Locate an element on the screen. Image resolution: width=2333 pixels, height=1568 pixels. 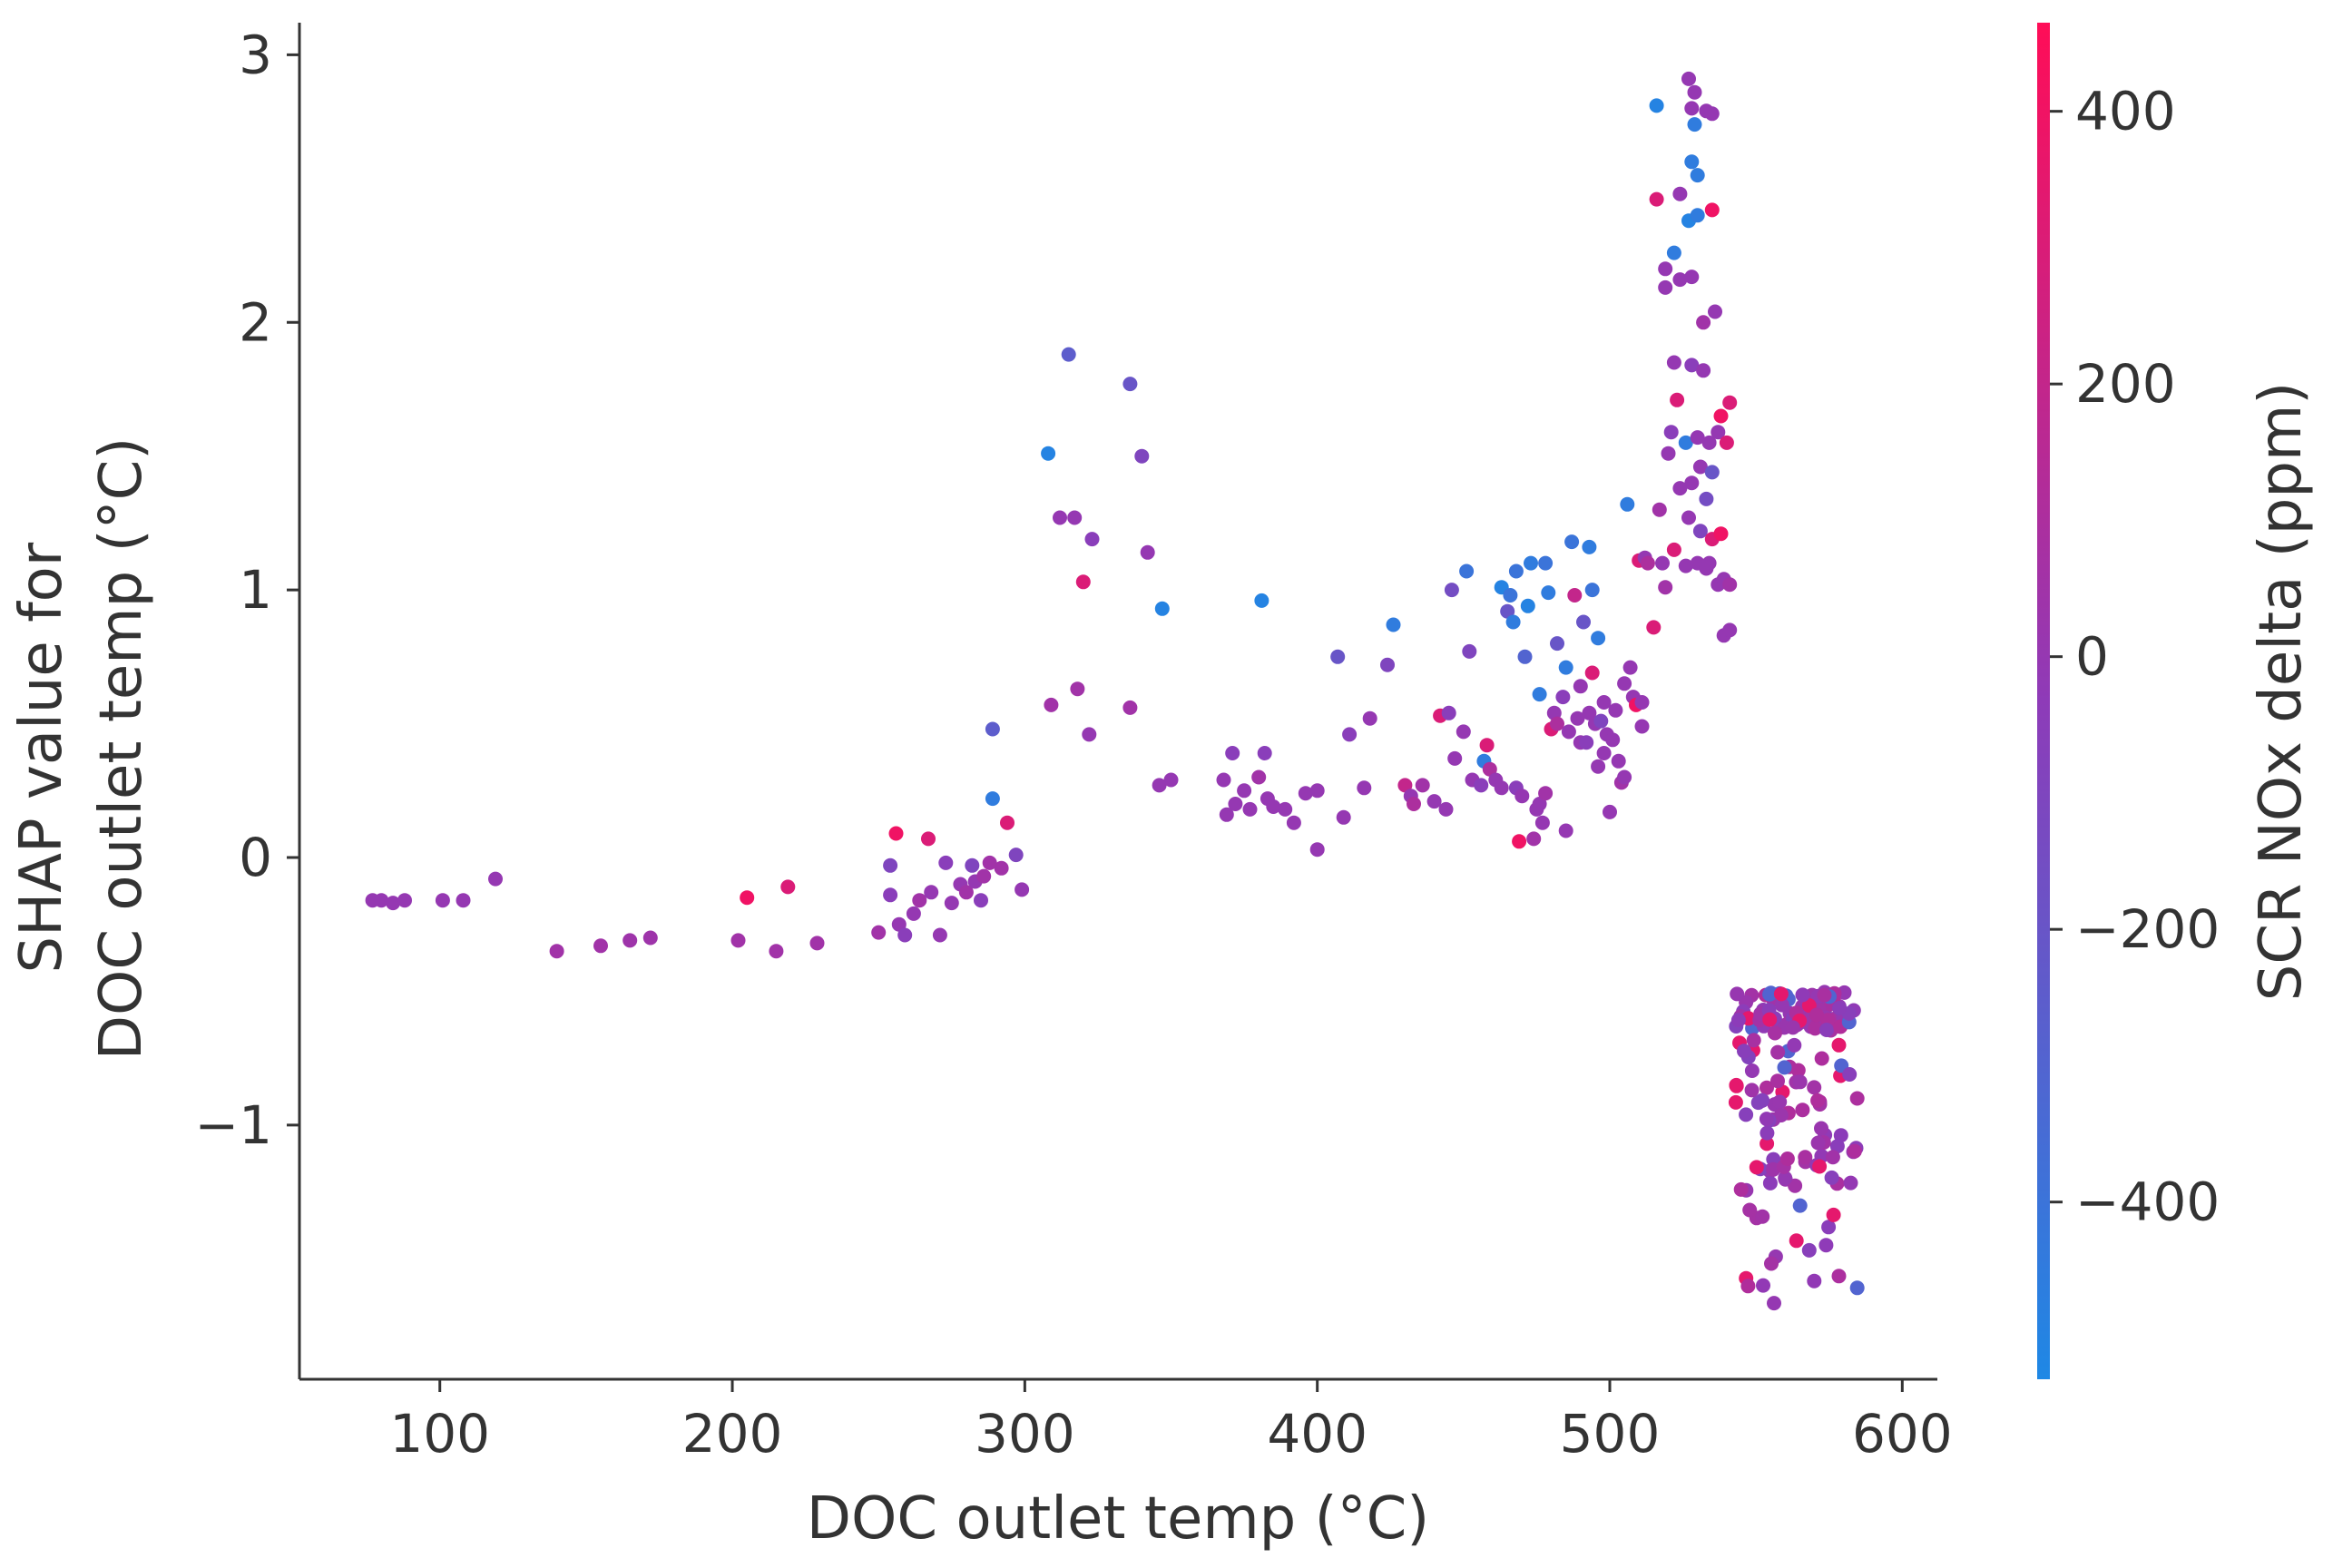
x-tick-label: 100 is located at coordinates (440, 1434).